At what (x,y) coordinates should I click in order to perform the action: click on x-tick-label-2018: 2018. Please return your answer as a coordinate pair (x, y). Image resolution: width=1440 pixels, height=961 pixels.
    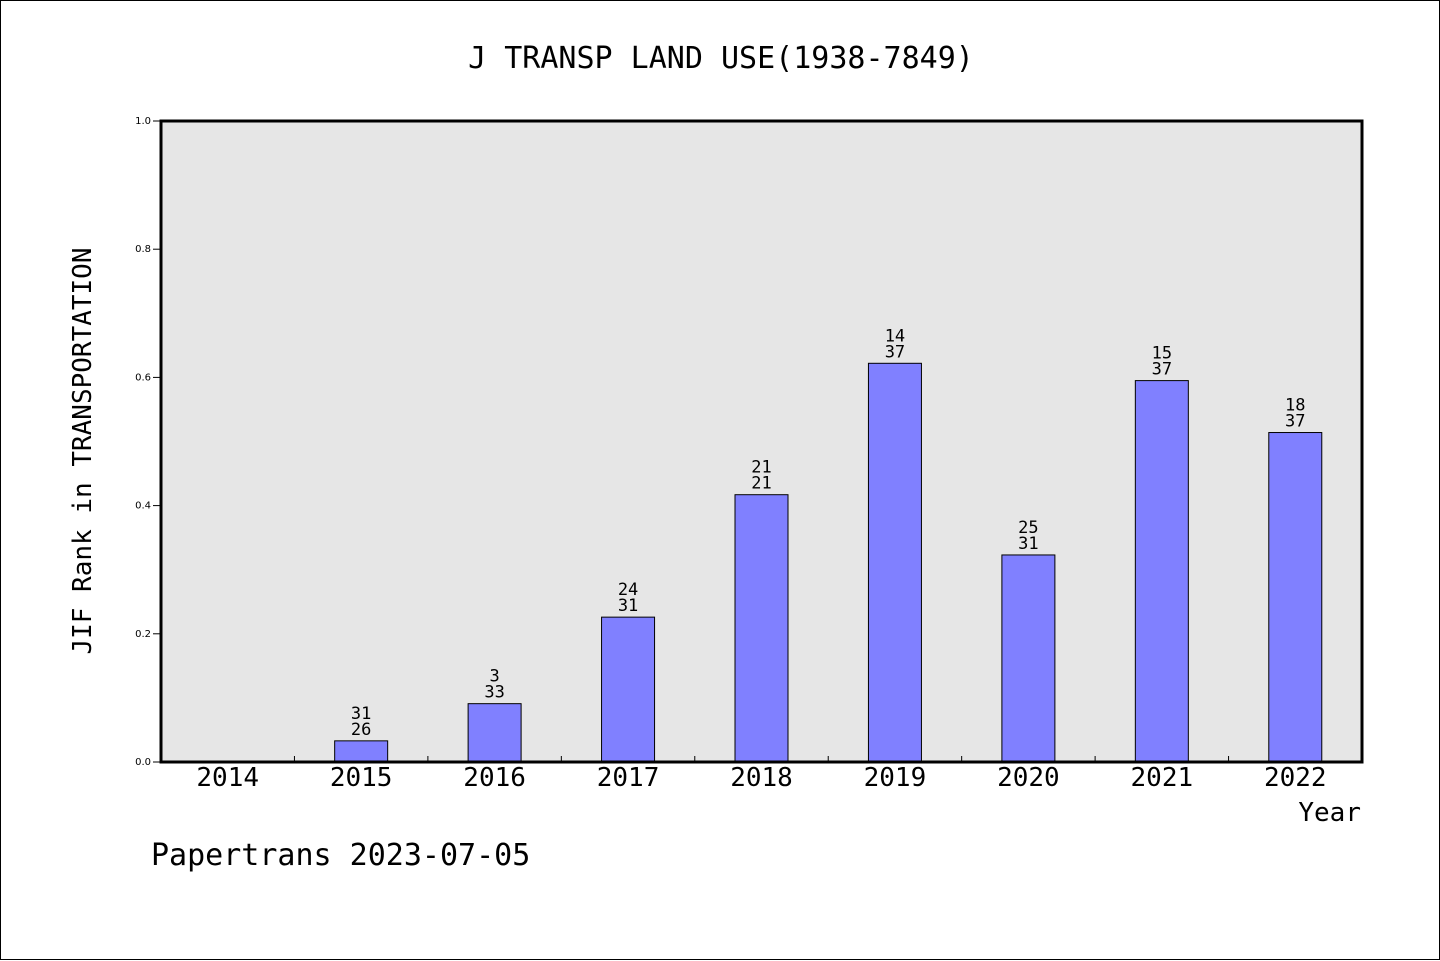
    Looking at the image, I should click on (761, 778).